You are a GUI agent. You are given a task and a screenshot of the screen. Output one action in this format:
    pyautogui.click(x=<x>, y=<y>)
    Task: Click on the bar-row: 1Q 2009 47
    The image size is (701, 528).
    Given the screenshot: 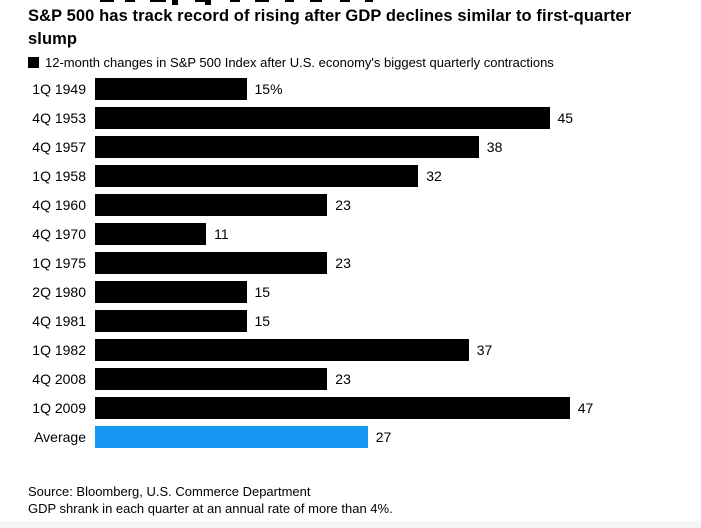 What is the action you would take?
    pyautogui.click(x=350, y=407)
    